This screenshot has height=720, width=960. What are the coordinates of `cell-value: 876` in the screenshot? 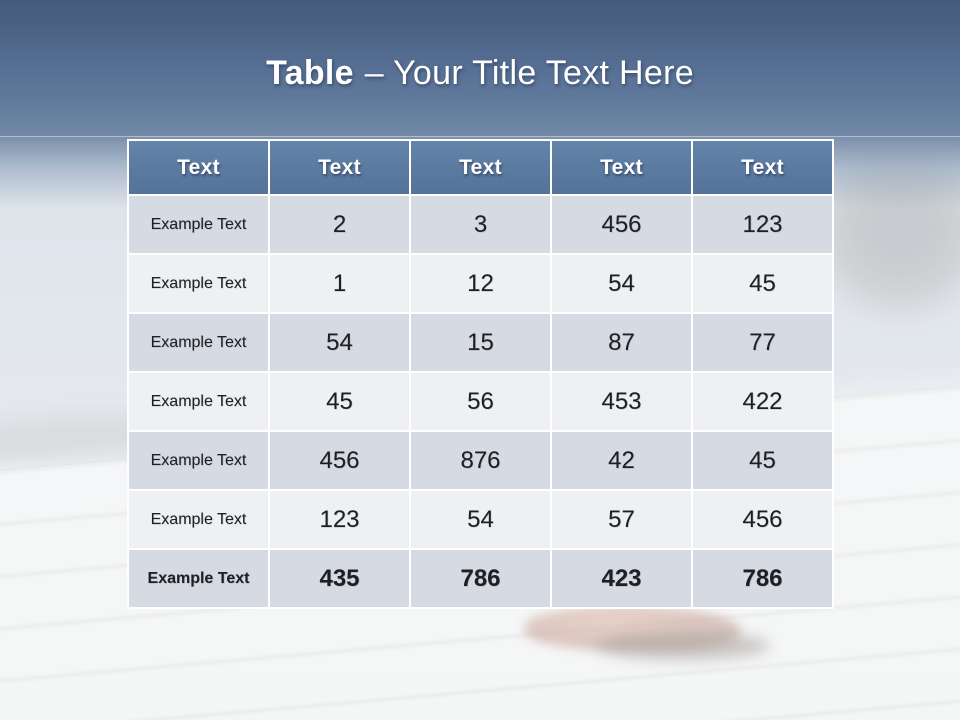 It's located at (480, 460).